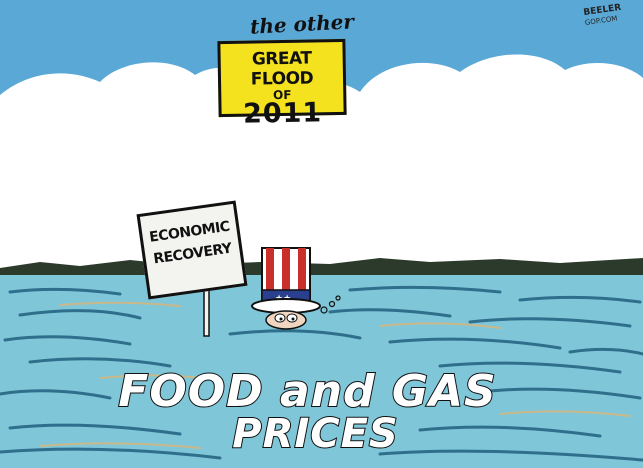 The width and height of the screenshot is (643, 468). What do you see at coordinates (286, 320) in the screenshot?
I see `uncle-sam-eyes` at bounding box center [286, 320].